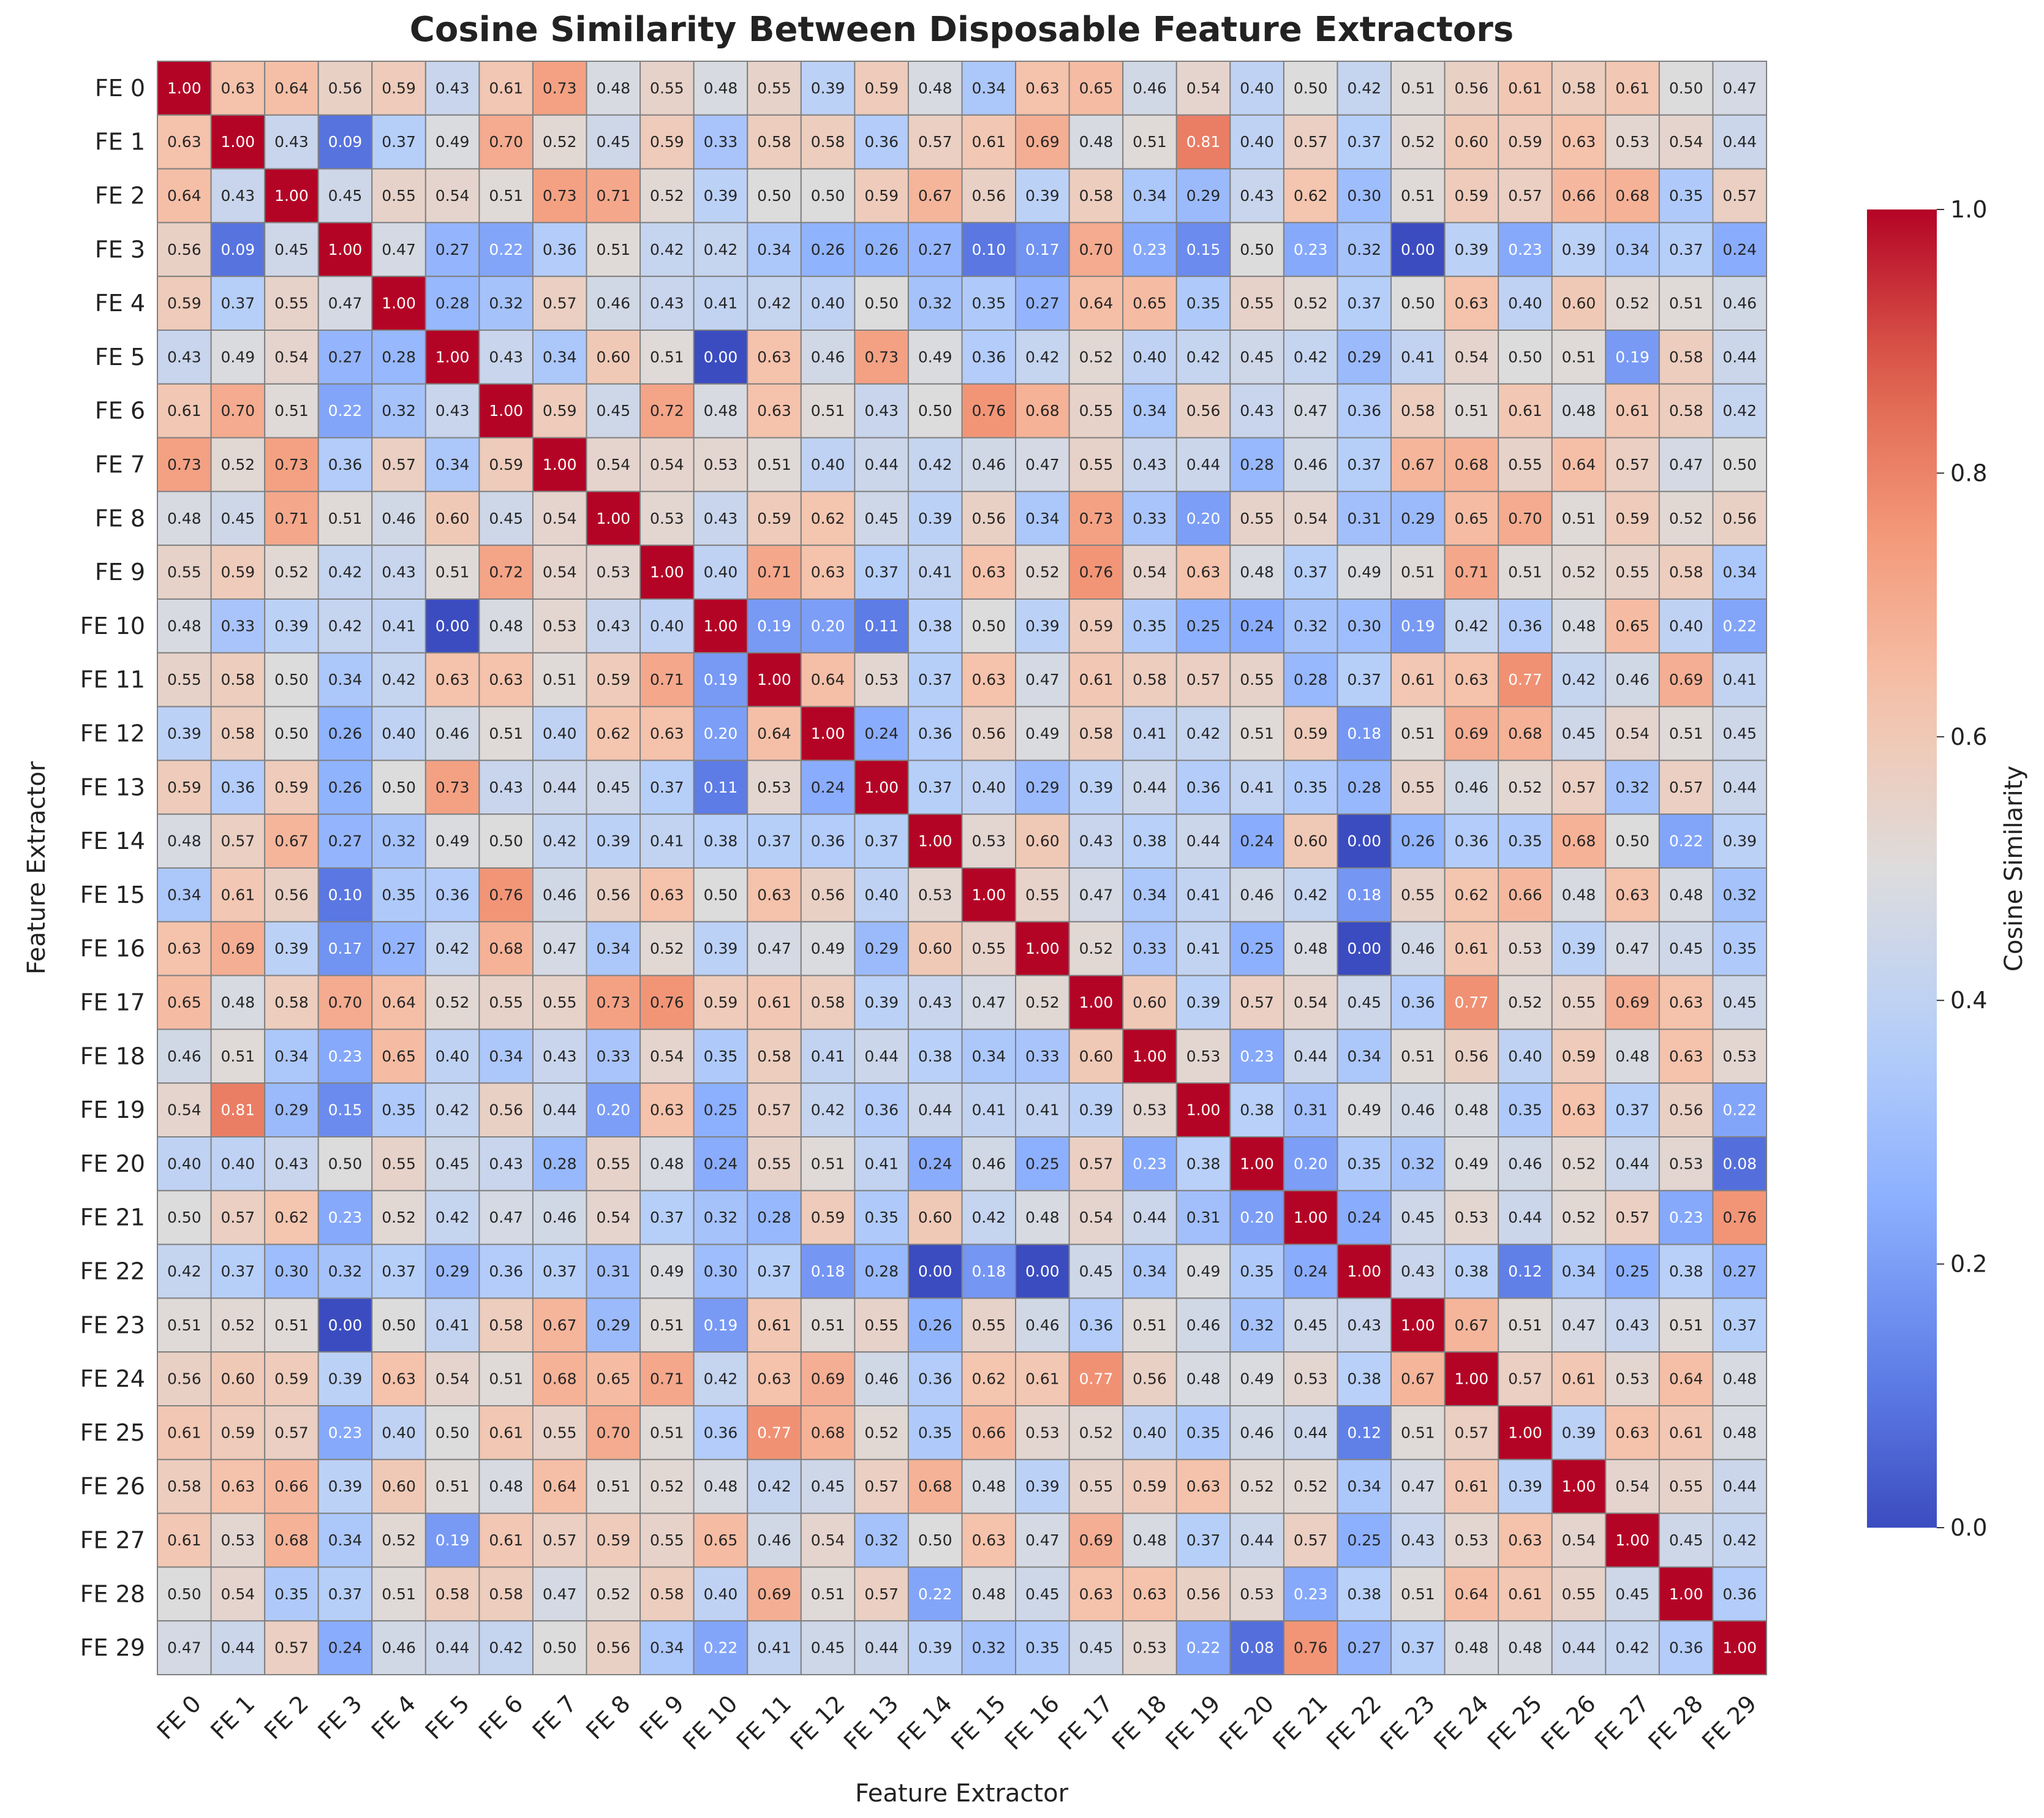 This screenshot has width=2044, height=1818. Describe the element at coordinates (1042, 142) in the screenshot. I see `cell-value-label: 0.69` at that location.